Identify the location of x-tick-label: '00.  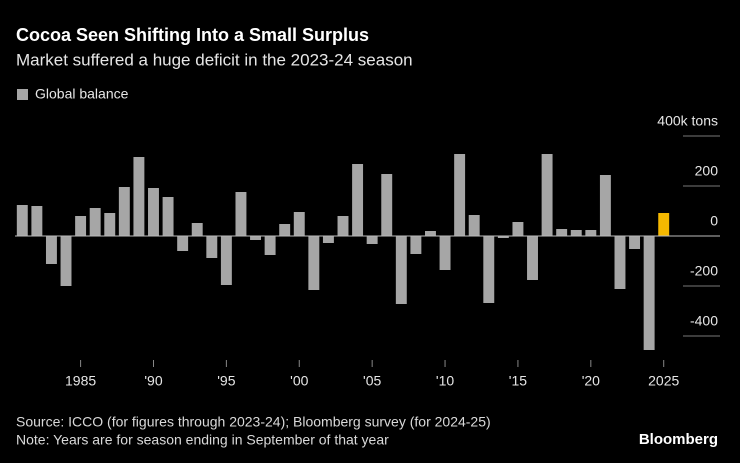
(299, 381).